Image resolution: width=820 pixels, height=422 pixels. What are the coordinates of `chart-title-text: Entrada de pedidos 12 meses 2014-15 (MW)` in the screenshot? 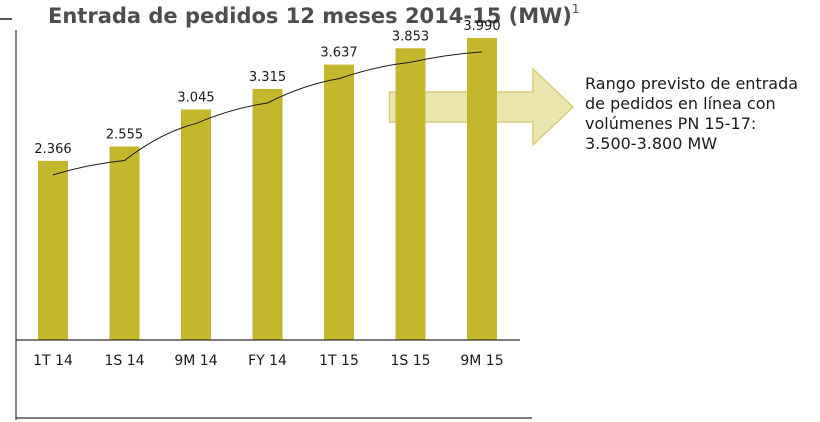 It's located at (310, 16).